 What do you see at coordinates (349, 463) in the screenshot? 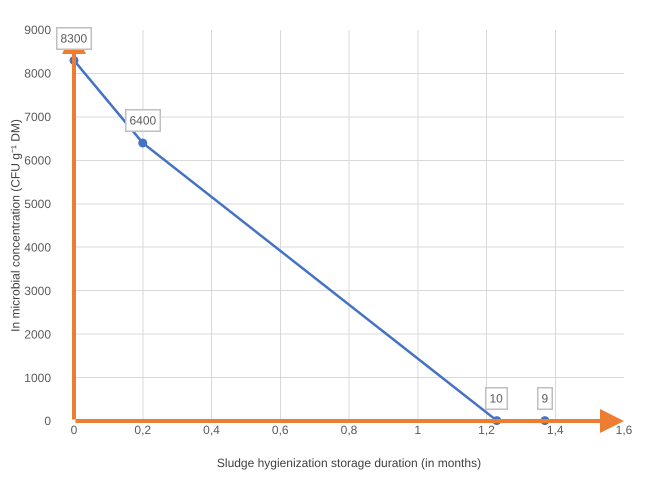
I see `x-axis-title: Sludge hygienization storage duration (in months)` at bounding box center [349, 463].